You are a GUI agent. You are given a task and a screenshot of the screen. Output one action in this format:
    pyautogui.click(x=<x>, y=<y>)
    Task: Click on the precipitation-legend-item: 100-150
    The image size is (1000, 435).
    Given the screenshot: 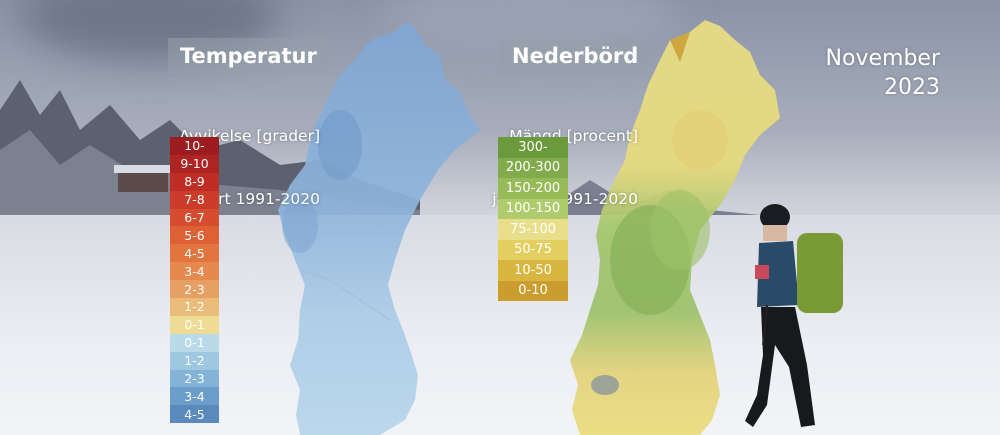 What is the action you would take?
    pyautogui.click(x=533, y=208)
    